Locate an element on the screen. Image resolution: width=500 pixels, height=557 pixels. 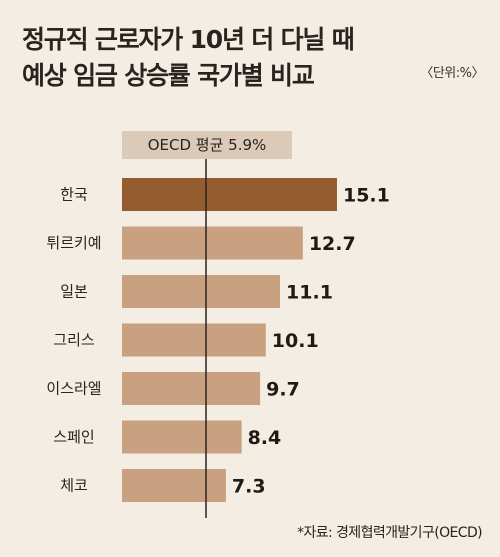
value-label: 9.7 is located at coordinates (283, 390).